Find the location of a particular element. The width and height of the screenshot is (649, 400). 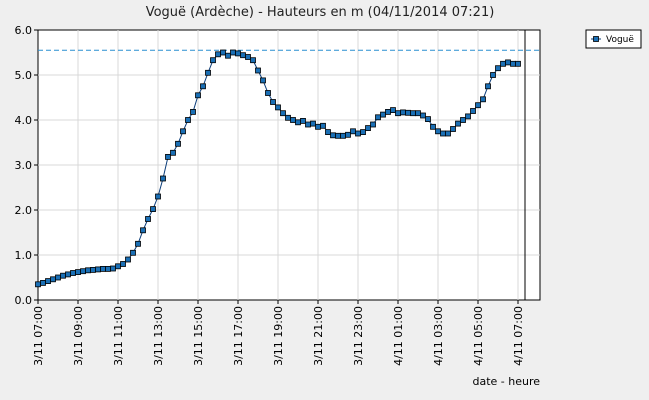

legend: Voguë is located at coordinates (613, 39).